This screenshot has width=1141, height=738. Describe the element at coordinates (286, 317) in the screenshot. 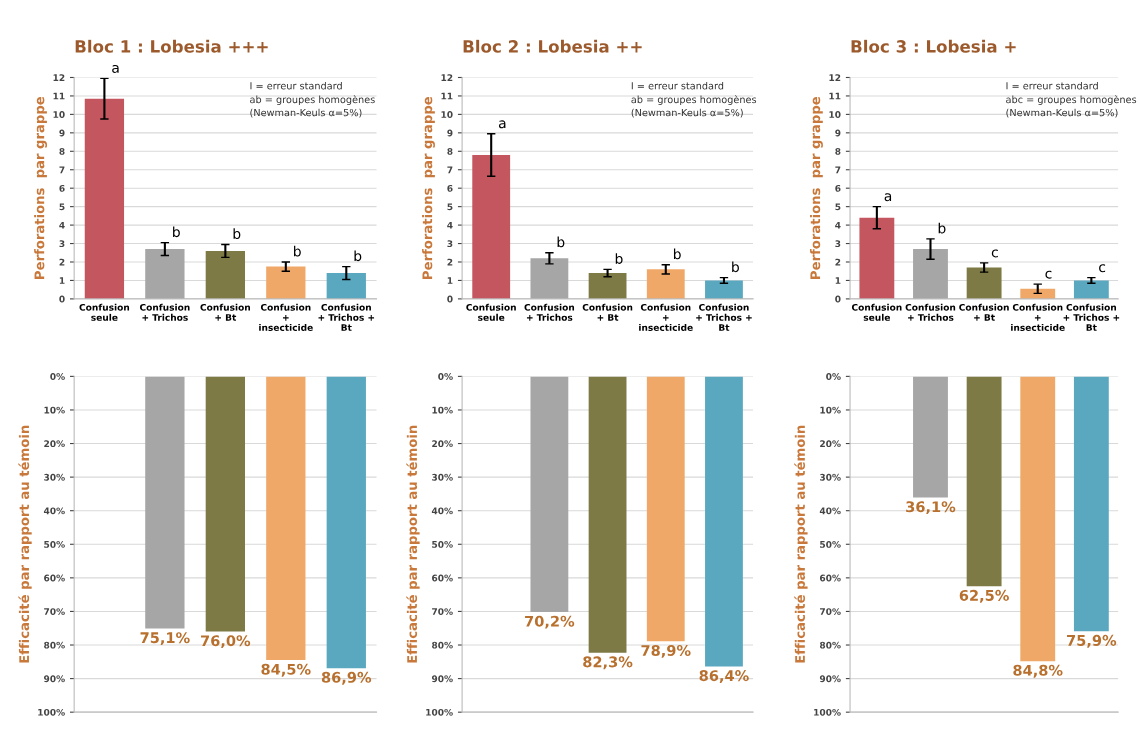

I see `x-tick-label: Confusion + insecticide` at that location.